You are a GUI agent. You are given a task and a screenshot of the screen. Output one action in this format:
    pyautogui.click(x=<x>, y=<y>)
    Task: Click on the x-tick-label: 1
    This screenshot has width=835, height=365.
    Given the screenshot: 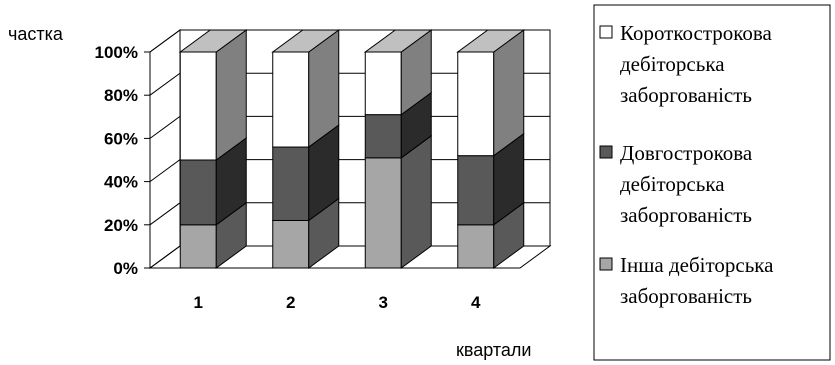 What is the action you would take?
    pyautogui.click(x=198, y=302)
    